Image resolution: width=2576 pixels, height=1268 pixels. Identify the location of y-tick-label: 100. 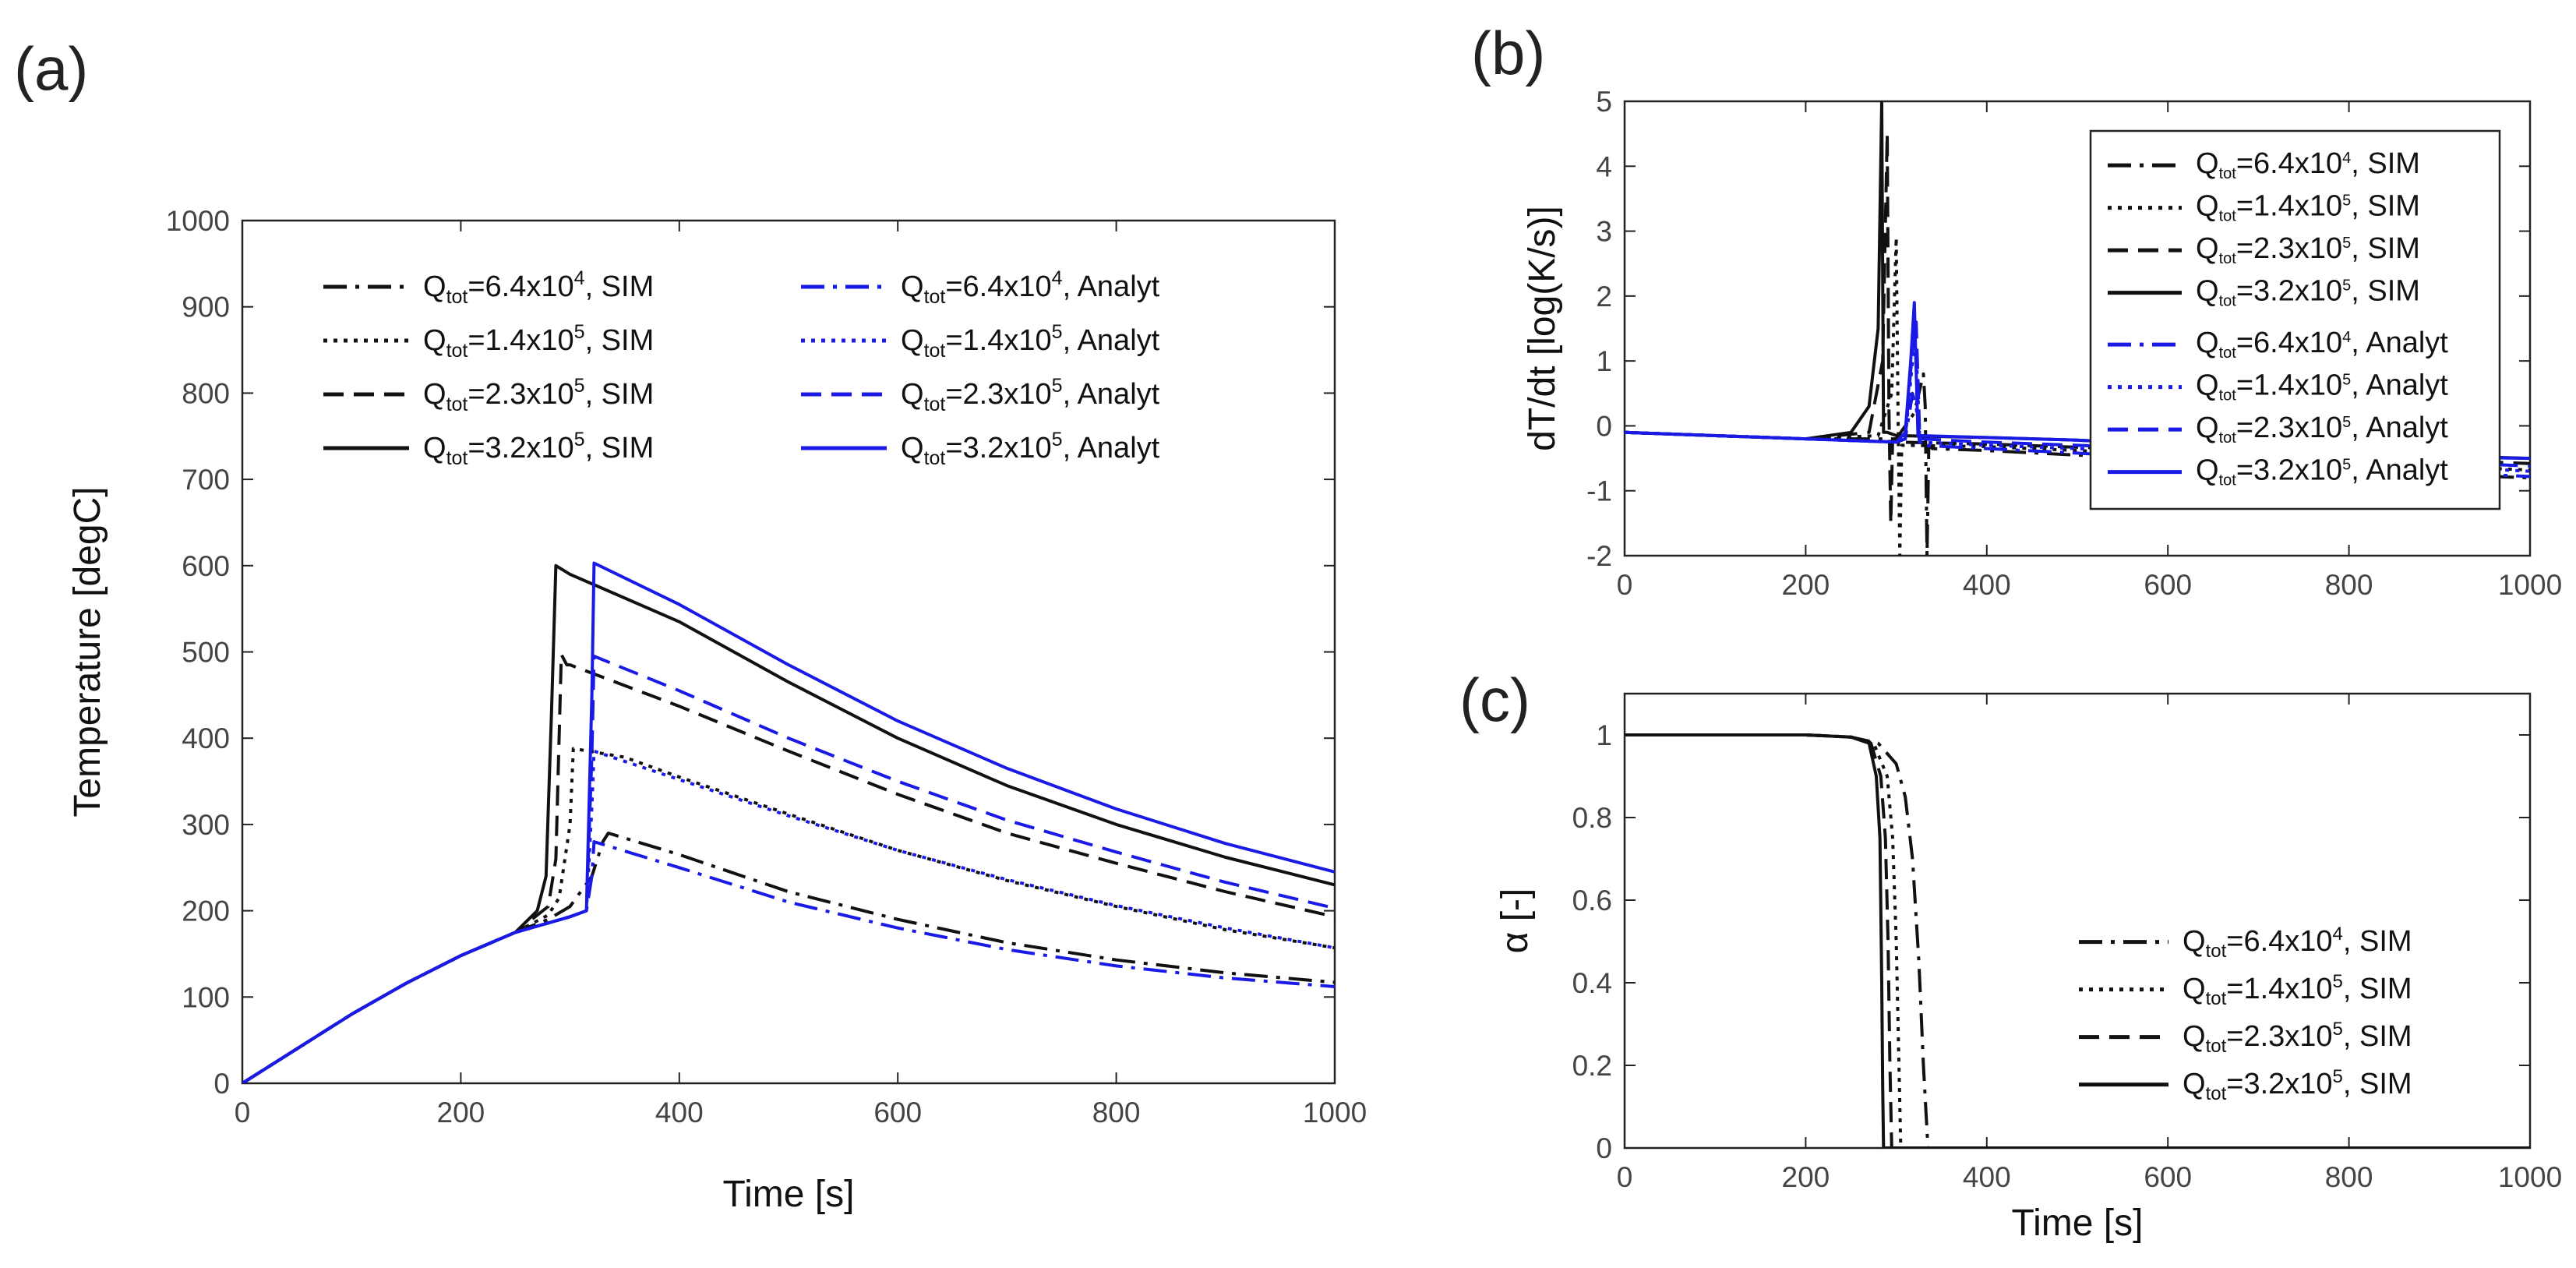
(206, 997).